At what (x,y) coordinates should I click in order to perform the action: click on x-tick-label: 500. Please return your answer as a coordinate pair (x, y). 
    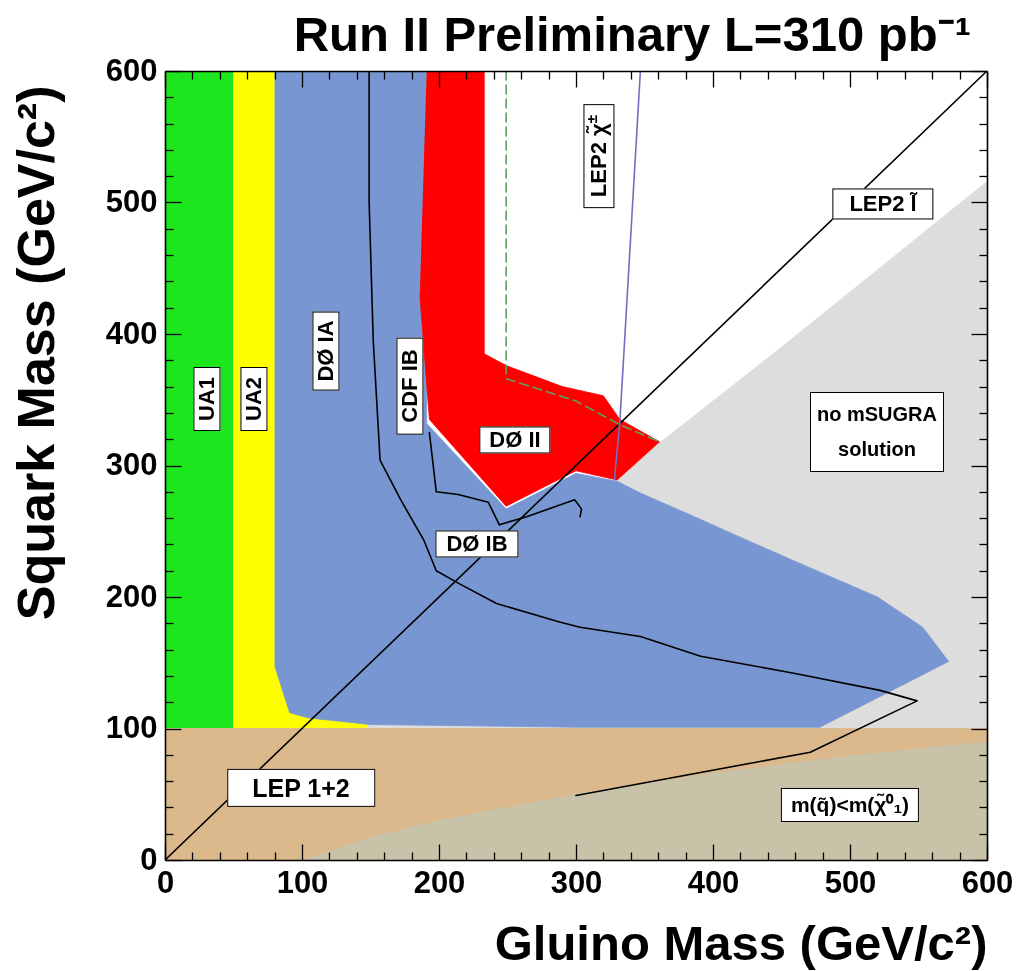
    Looking at the image, I should click on (850, 882).